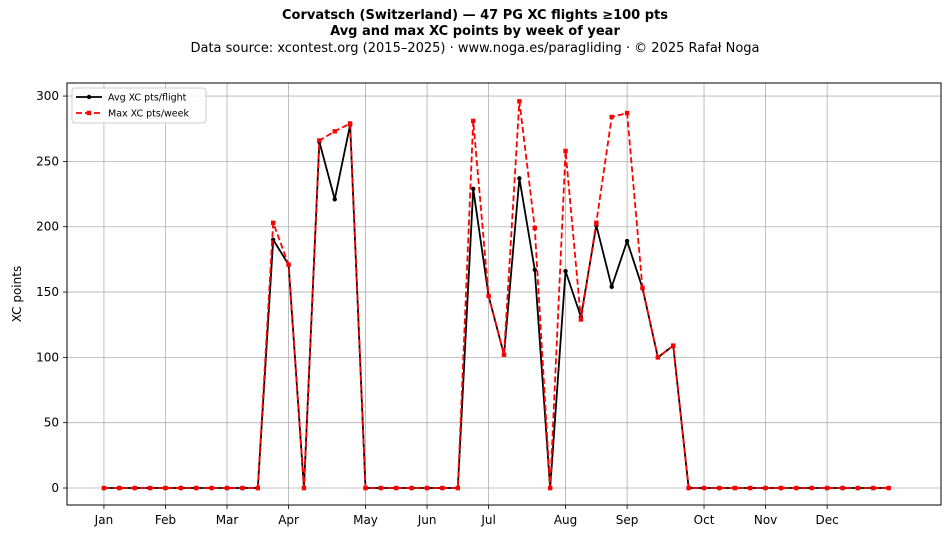  What do you see at coordinates (627, 520) in the screenshot?
I see `x-tick-label-sep: Sep` at bounding box center [627, 520].